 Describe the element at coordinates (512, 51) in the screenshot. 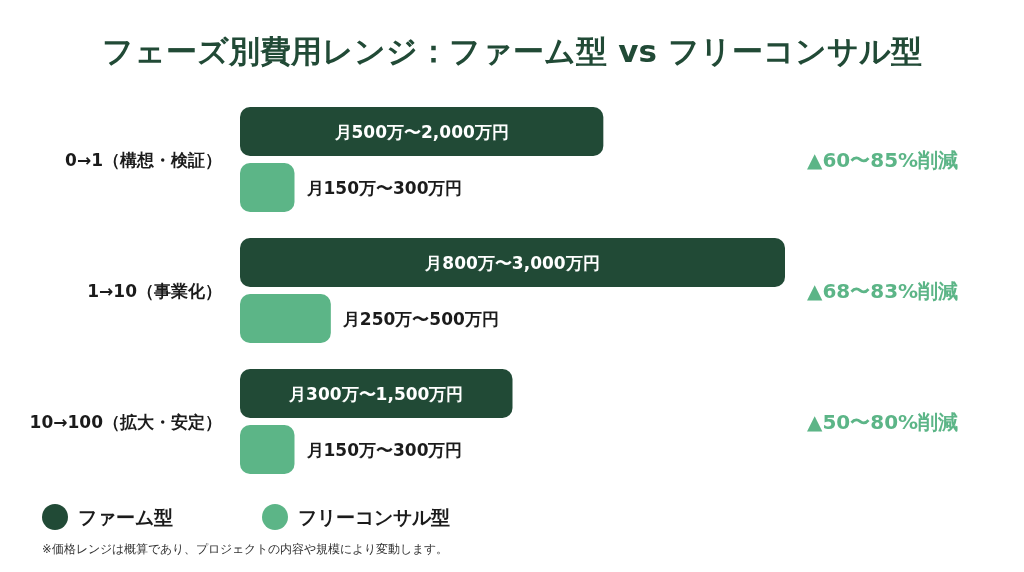

I see `title: フェーズ別費用レンジ：ファーム型 vs フリーコンサル型` at that location.